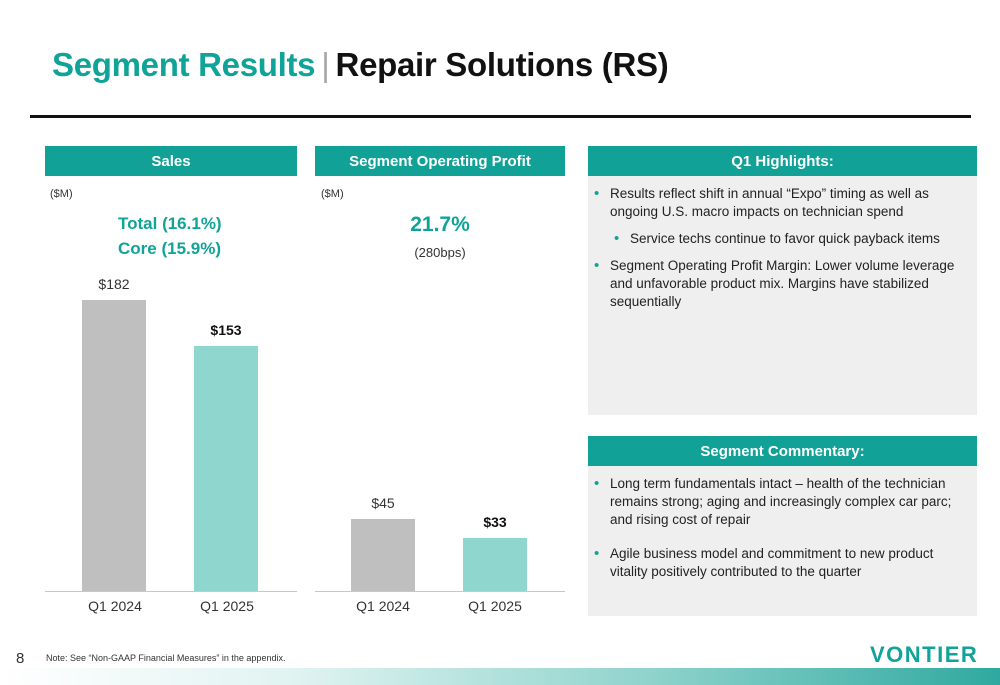 This screenshot has width=1000, height=685. Describe the element at coordinates (226, 330) in the screenshot. I see `bar-value-label: $153` at that location.